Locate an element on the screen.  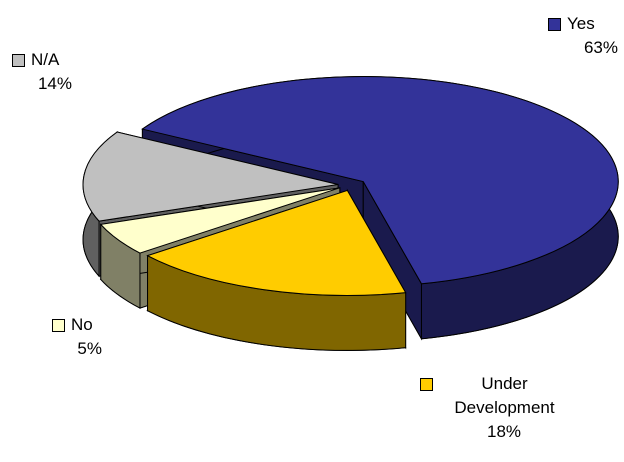
label-line: N/A is located at coordinates (42, 60).